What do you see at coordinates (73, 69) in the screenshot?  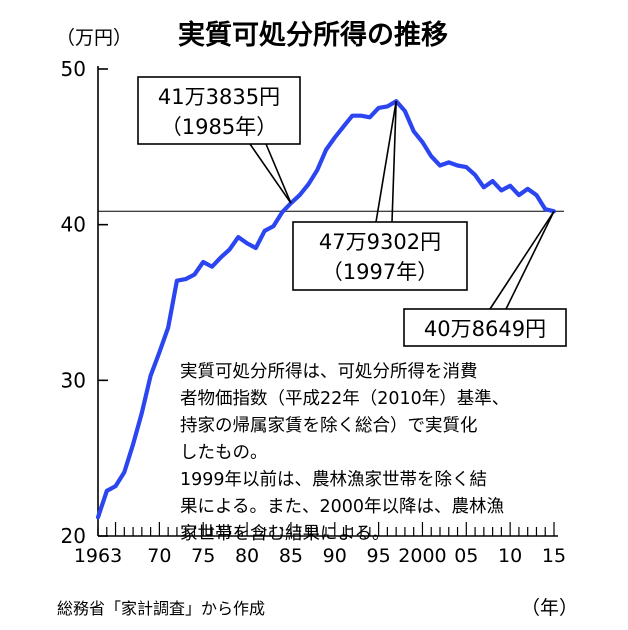 I see `y-tick-label: 50` at bounding box center [73, 69].